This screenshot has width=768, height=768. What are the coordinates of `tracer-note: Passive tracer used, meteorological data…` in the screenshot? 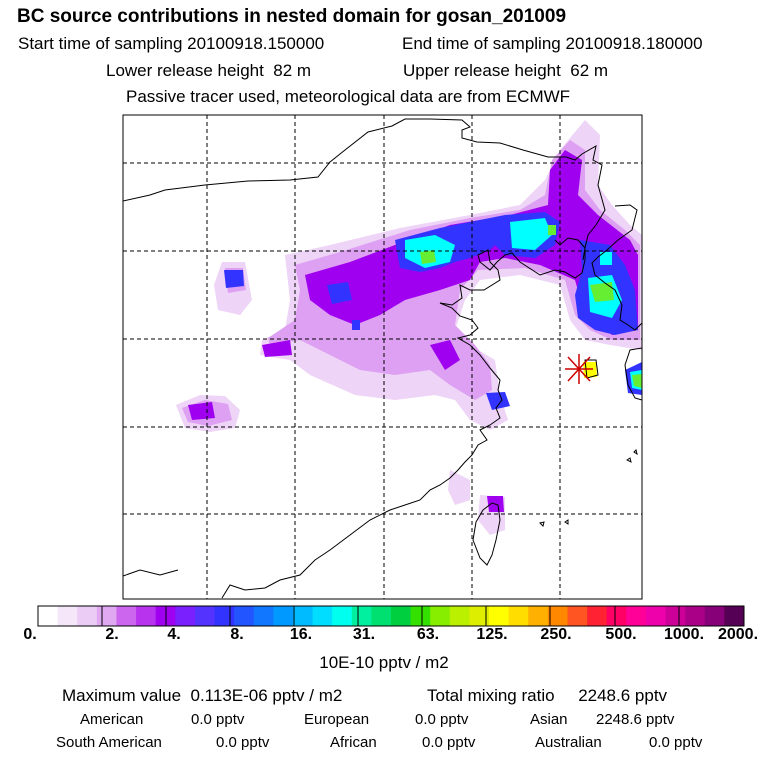 It's located at (348, 96).